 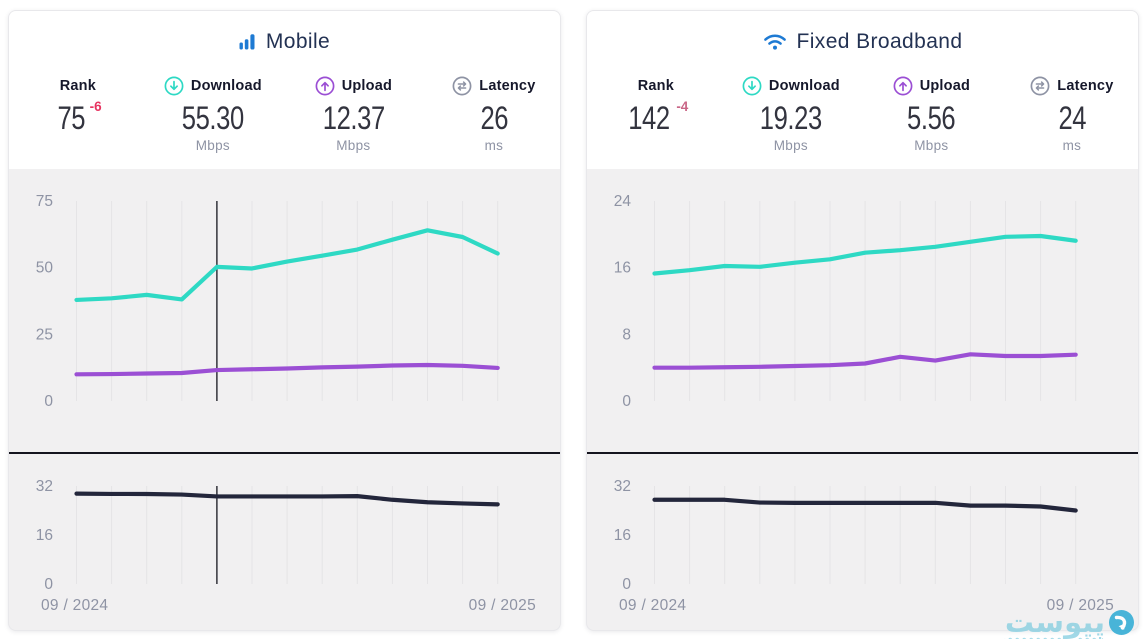 I want to click on rank-value: 75, so click(x=71, y=118).